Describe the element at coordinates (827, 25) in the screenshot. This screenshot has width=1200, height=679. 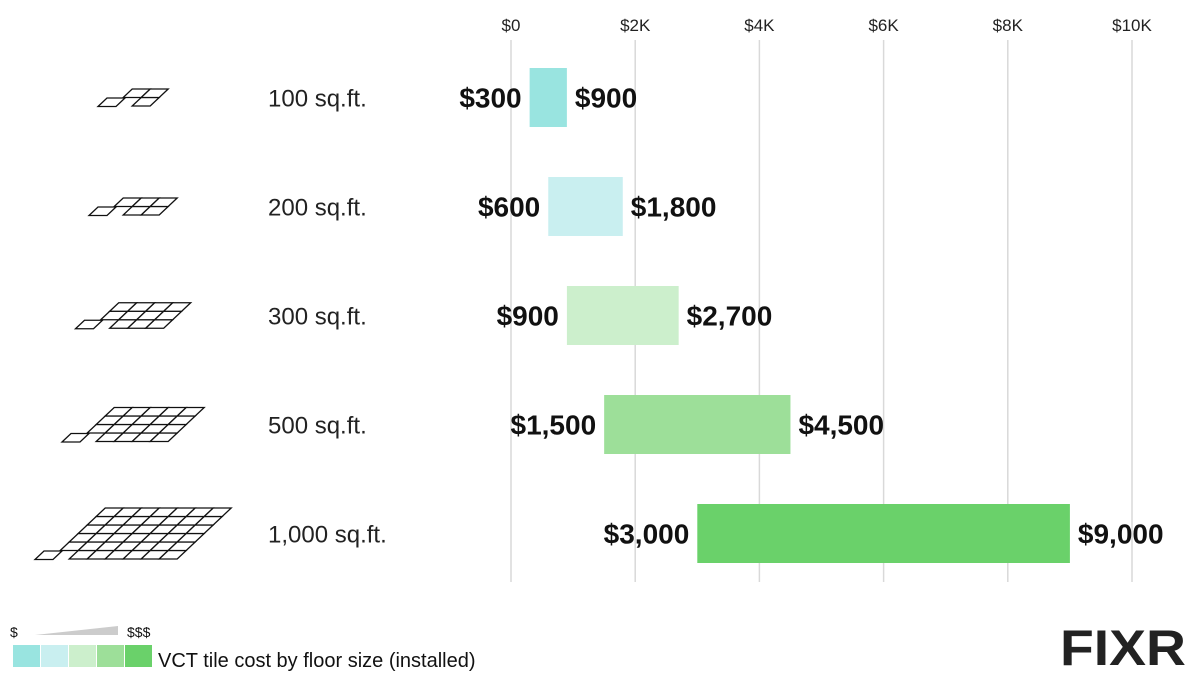
I see `x-axis-ticks: $0 $2K $4K $6K $8K $10K` at that location.